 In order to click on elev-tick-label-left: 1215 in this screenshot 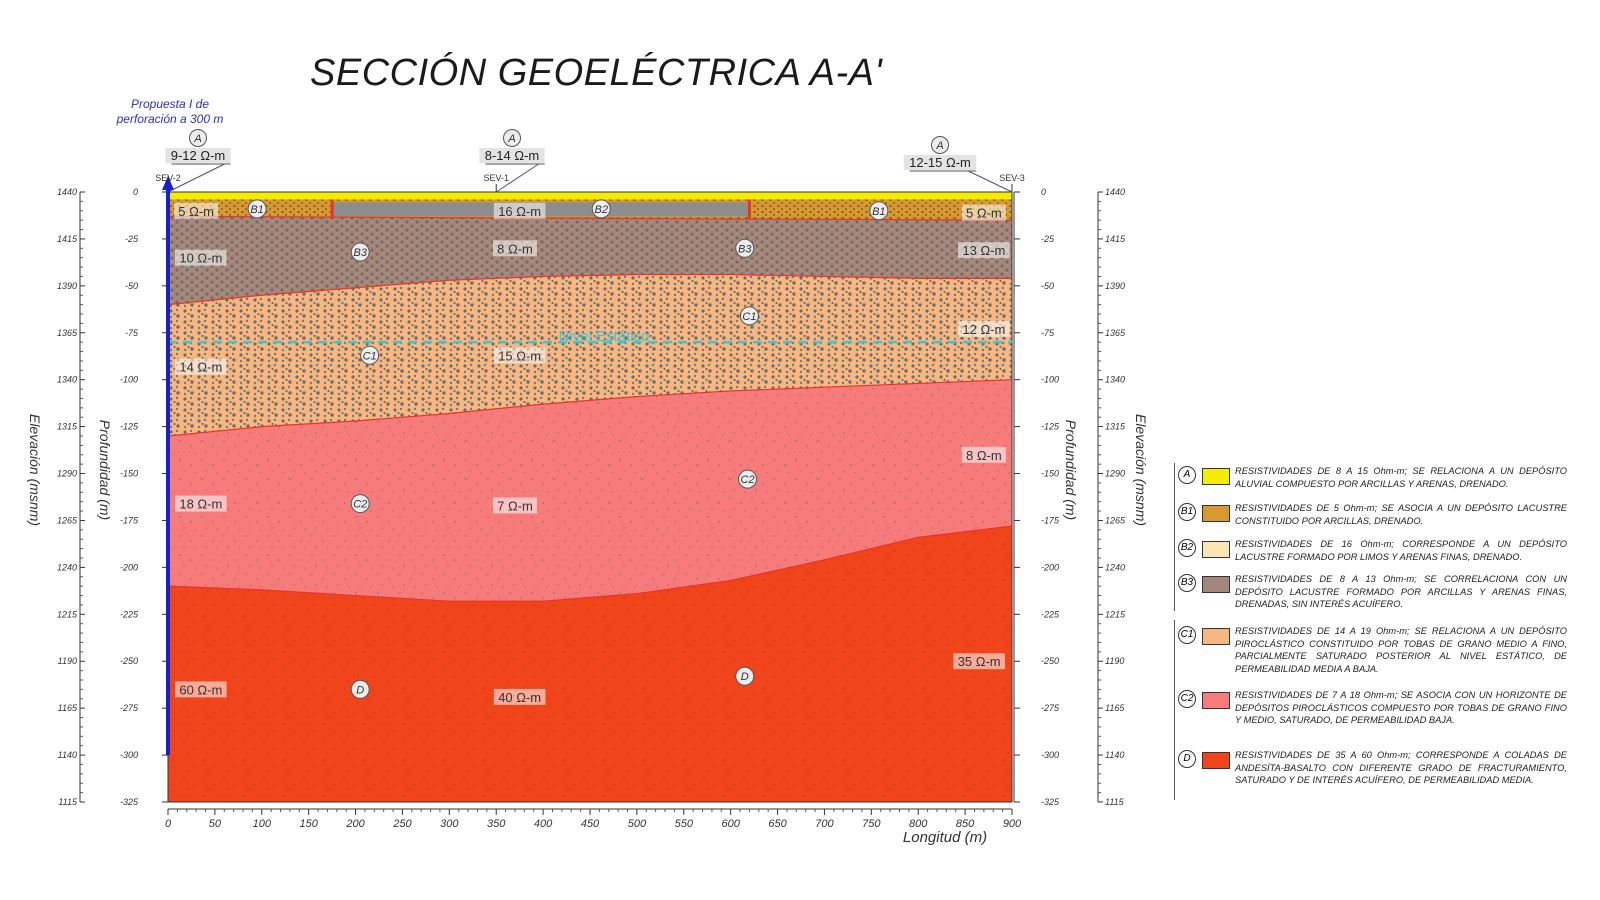, I will do `click(67, 614)`.